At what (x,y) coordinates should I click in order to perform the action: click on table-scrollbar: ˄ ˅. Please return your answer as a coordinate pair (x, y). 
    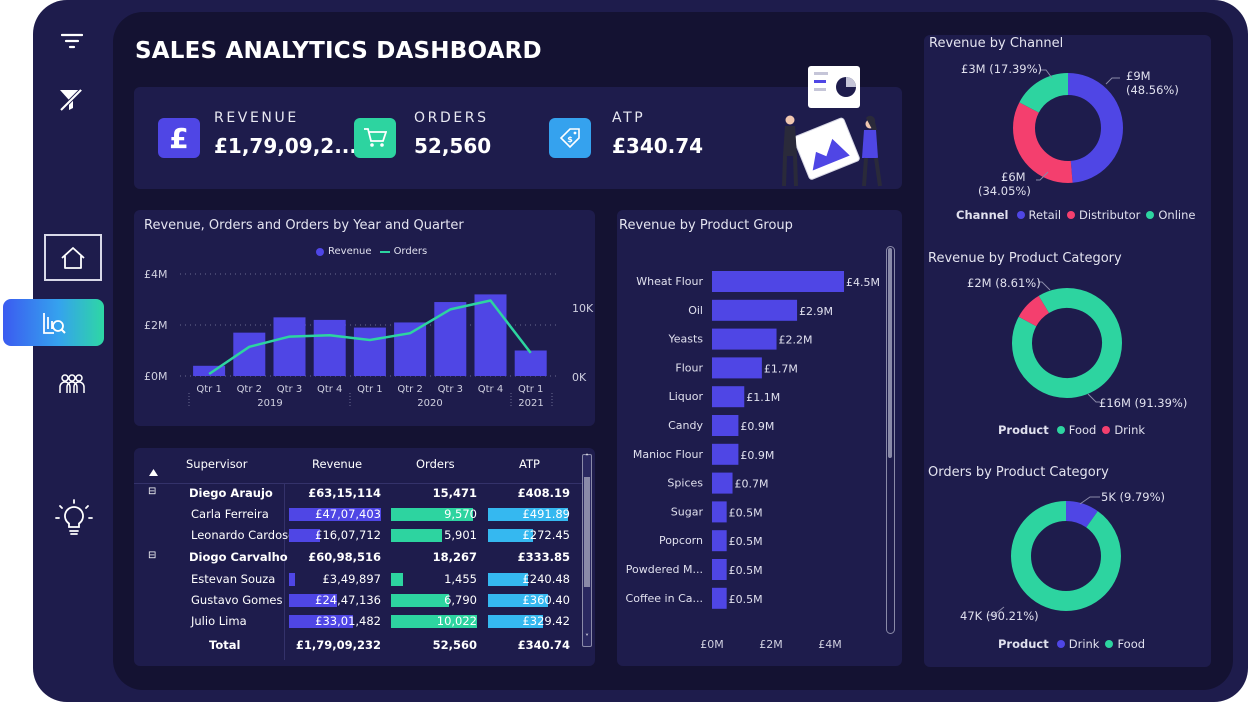
    Looking at the image, I should click on (587, 550).